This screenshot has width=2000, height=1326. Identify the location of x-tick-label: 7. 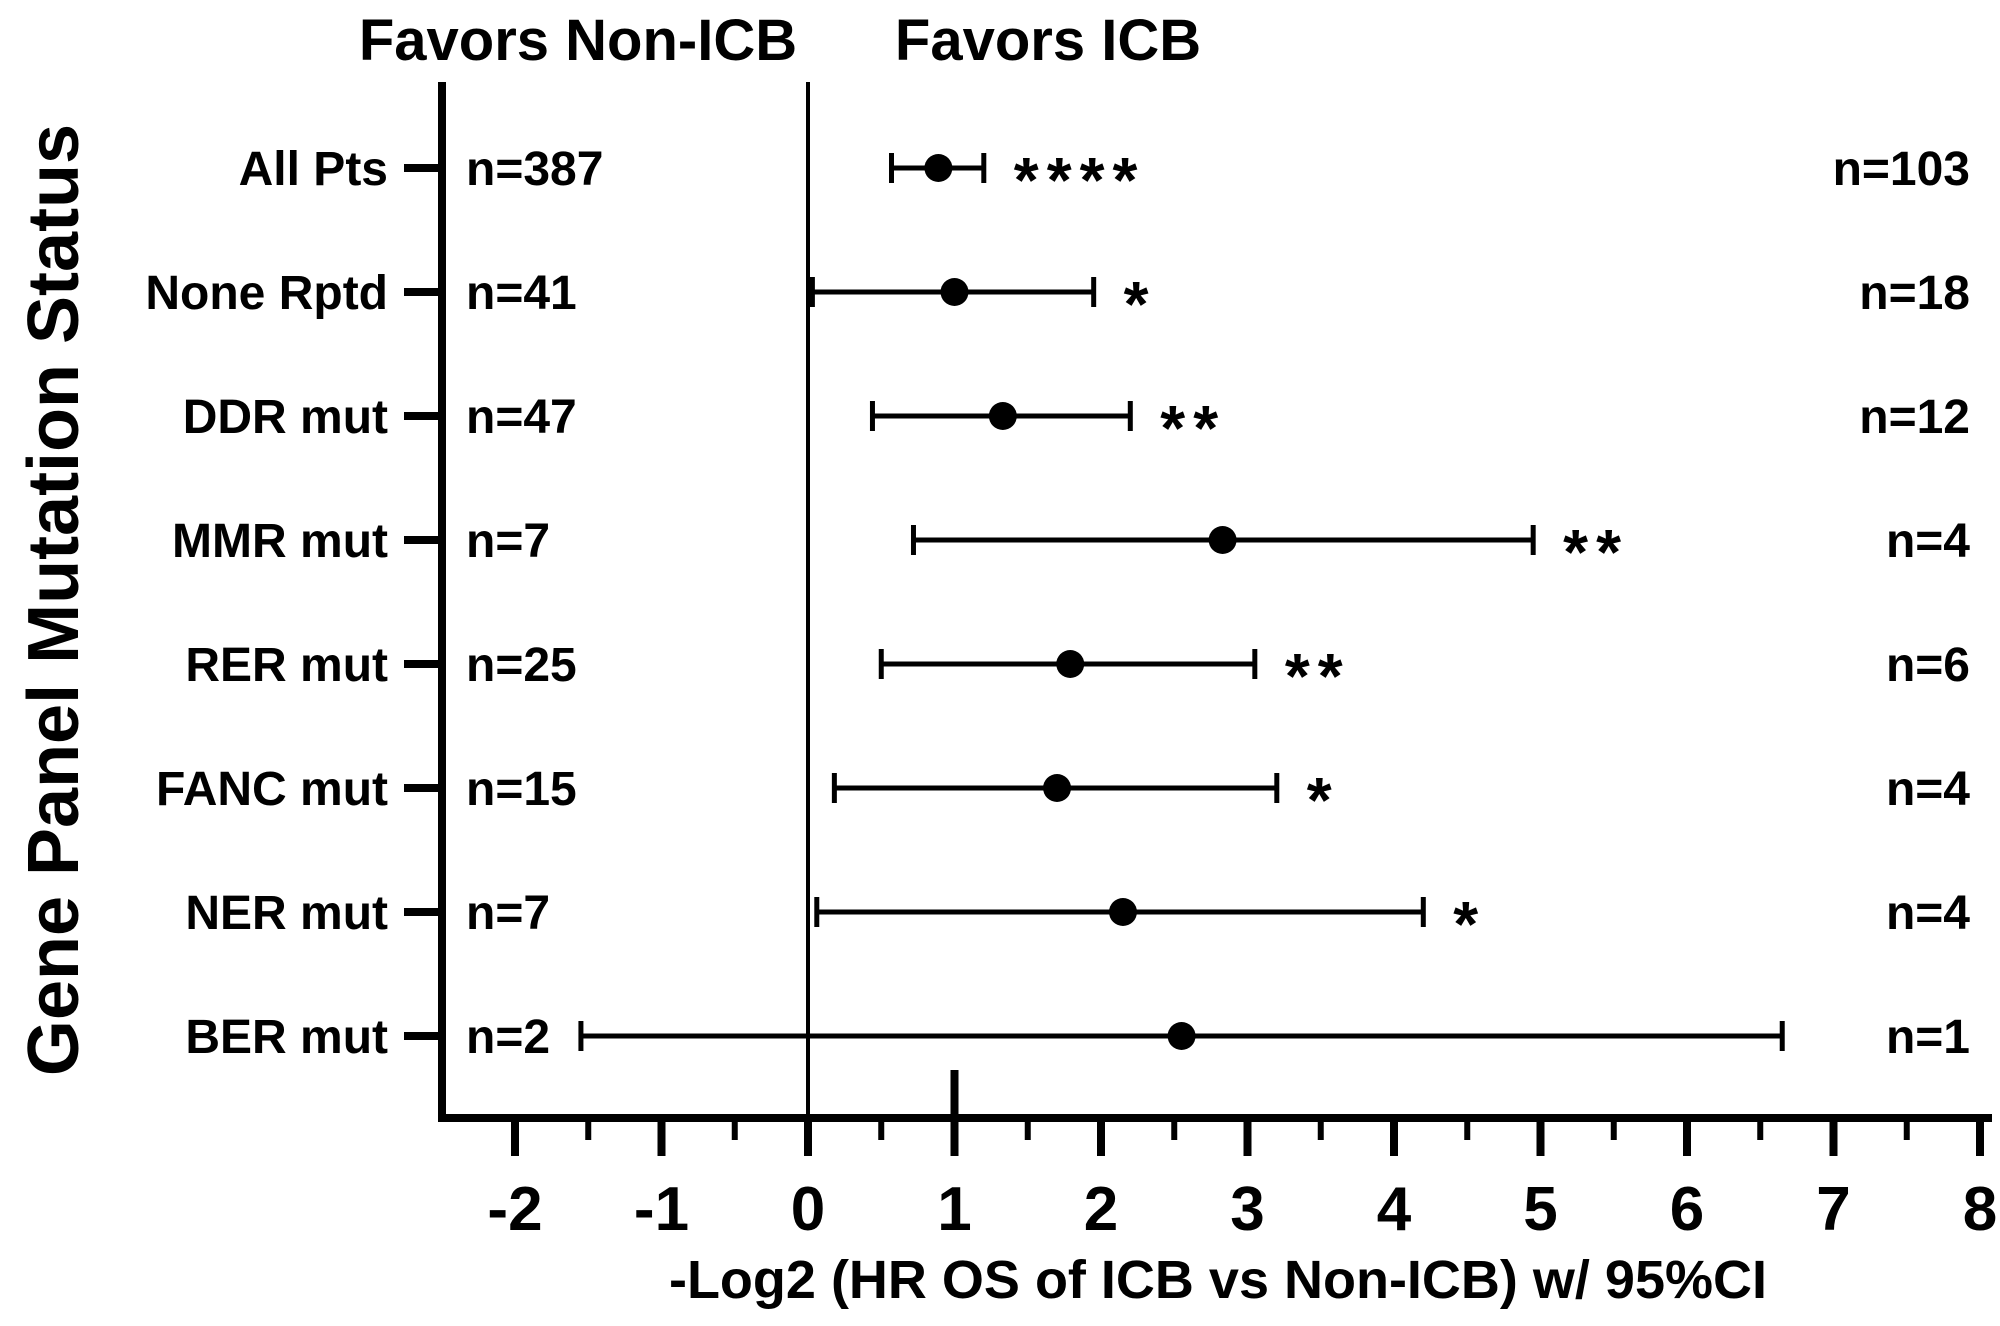
(1833, 1209).